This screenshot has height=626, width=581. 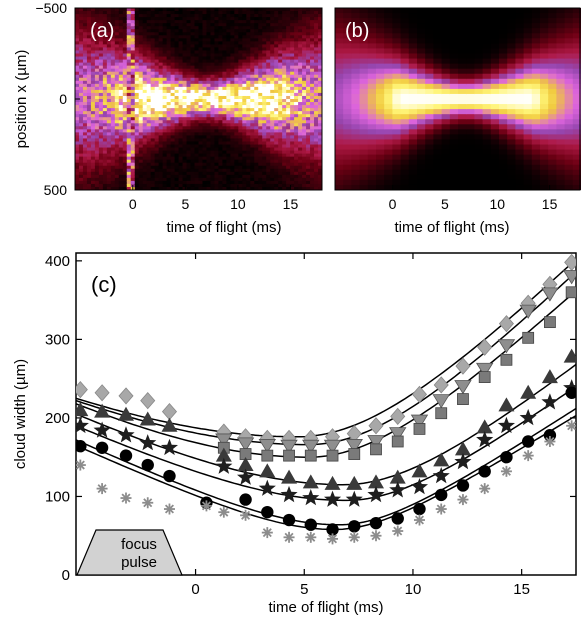 I want to click on y-tick-label: 100, so click(x=57, y=496).